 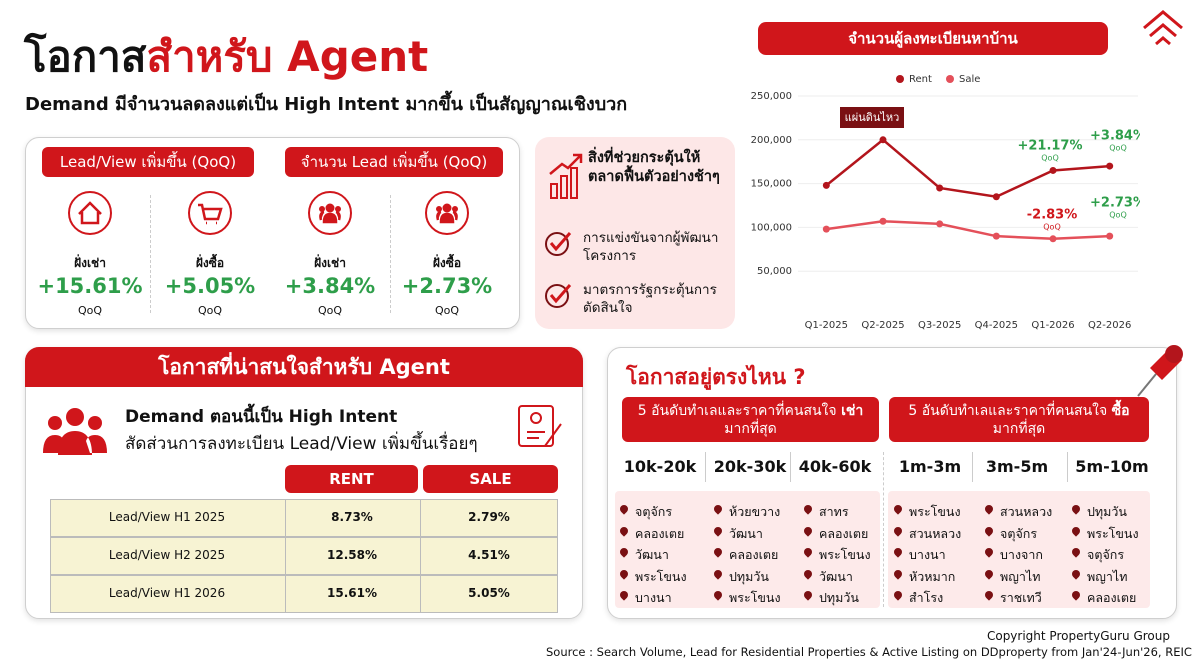 What do you see at coordinates (167, 555) in the screenshot?
I see `table-cell: Lead/View H2 2025` at bounding box center [167, 555].